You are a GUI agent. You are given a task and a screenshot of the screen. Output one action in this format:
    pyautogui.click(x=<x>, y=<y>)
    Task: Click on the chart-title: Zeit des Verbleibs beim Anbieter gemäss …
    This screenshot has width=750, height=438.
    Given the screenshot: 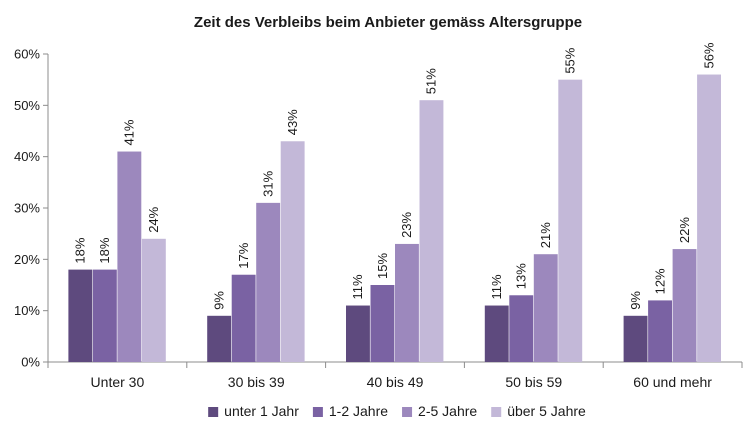 What is the action you would take?
    pyautogui.click(x=388, y=22)
    